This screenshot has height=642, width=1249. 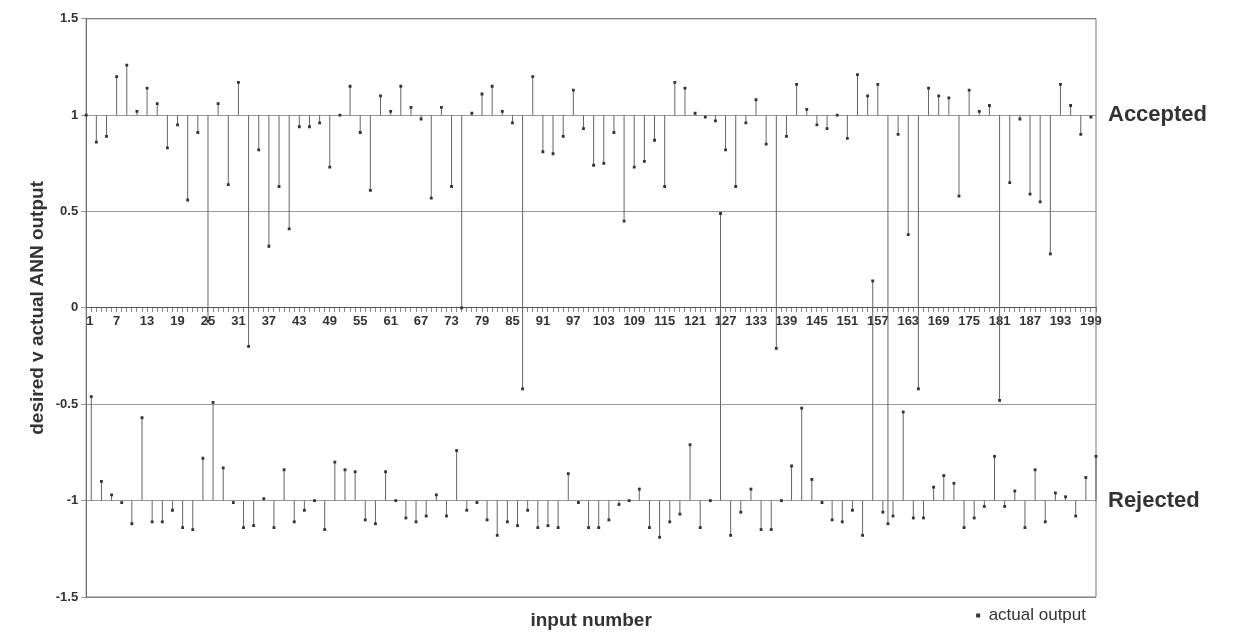 I want to click on x-tick-label: 151, so click(x=847, y=321).